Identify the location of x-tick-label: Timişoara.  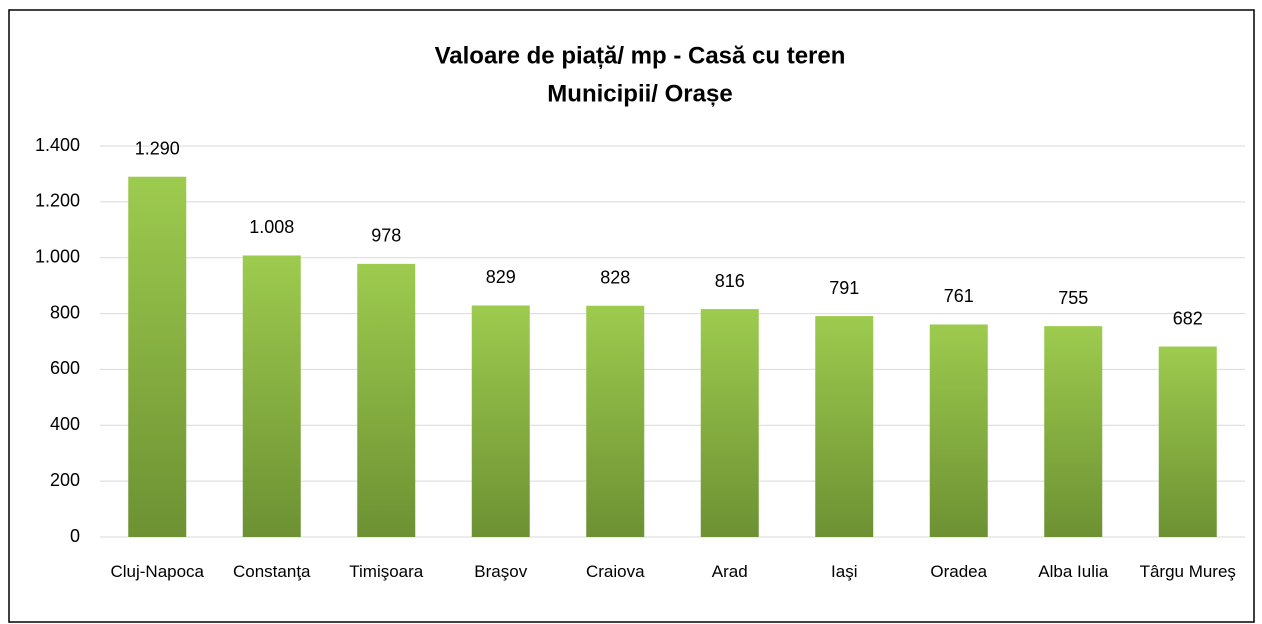
(386, 571).